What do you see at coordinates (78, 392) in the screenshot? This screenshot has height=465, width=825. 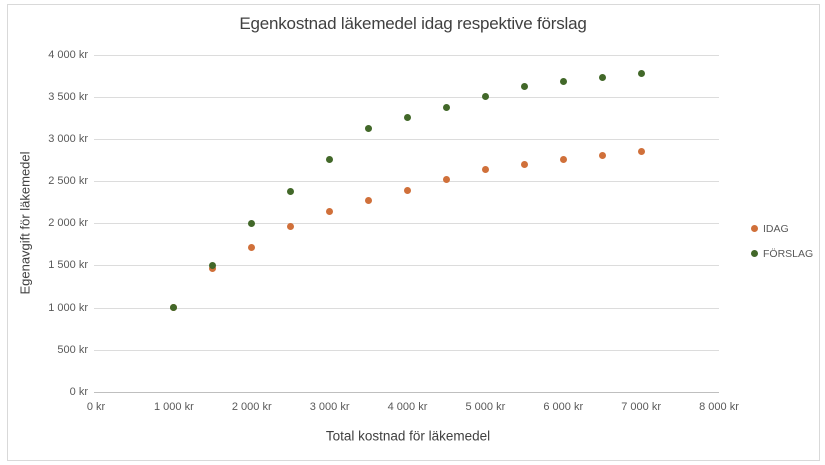 I see `y-axis-tick-label: 0 kr` at bounding box center [78, 392].